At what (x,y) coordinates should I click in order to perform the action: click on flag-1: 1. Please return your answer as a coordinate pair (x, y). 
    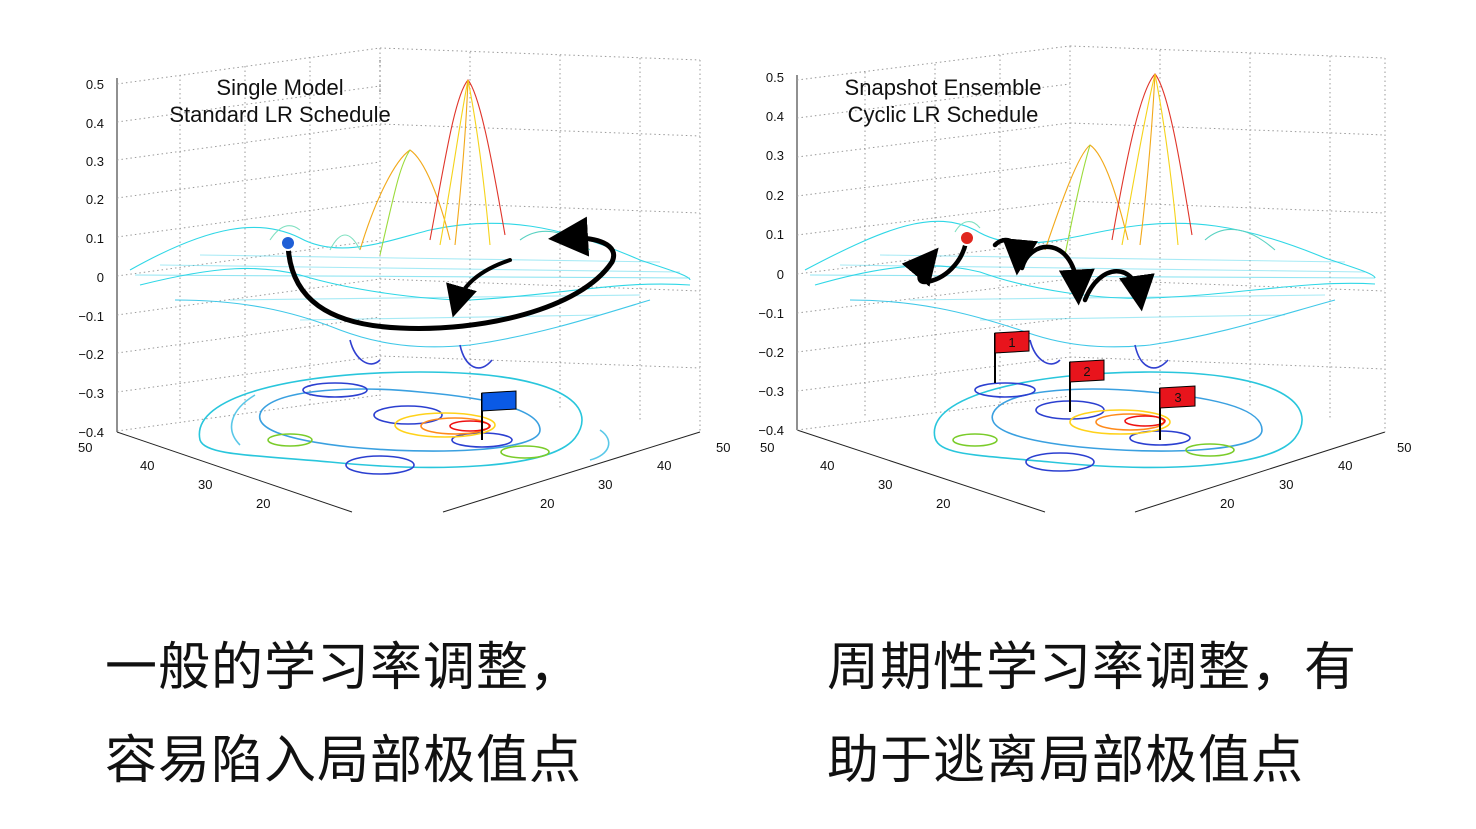
    Looking at the image, I should click on (1012, 356).